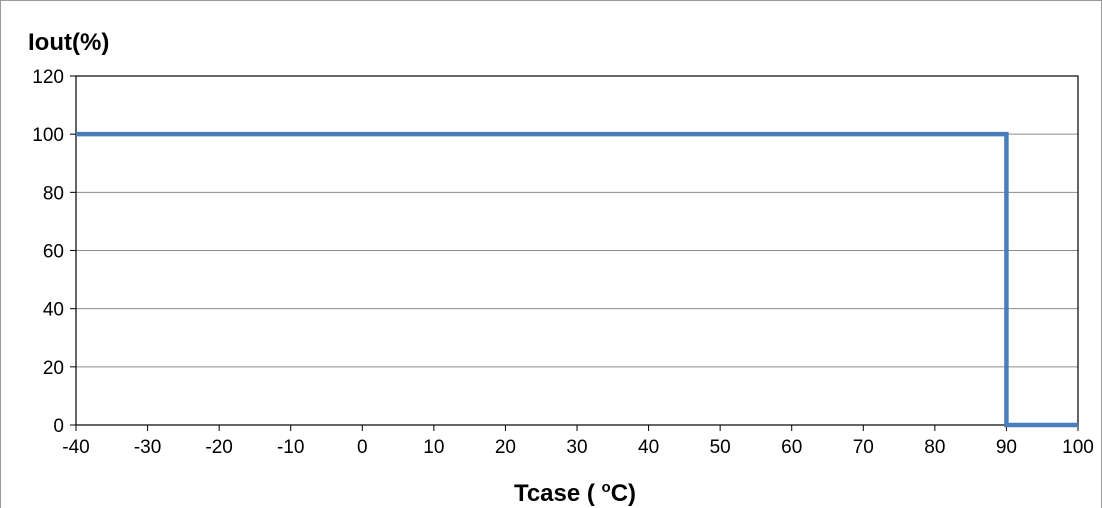 The height and width of the screenshot is (508, 1102). I want to click on x-tick-label: 60, so click(791, 447).